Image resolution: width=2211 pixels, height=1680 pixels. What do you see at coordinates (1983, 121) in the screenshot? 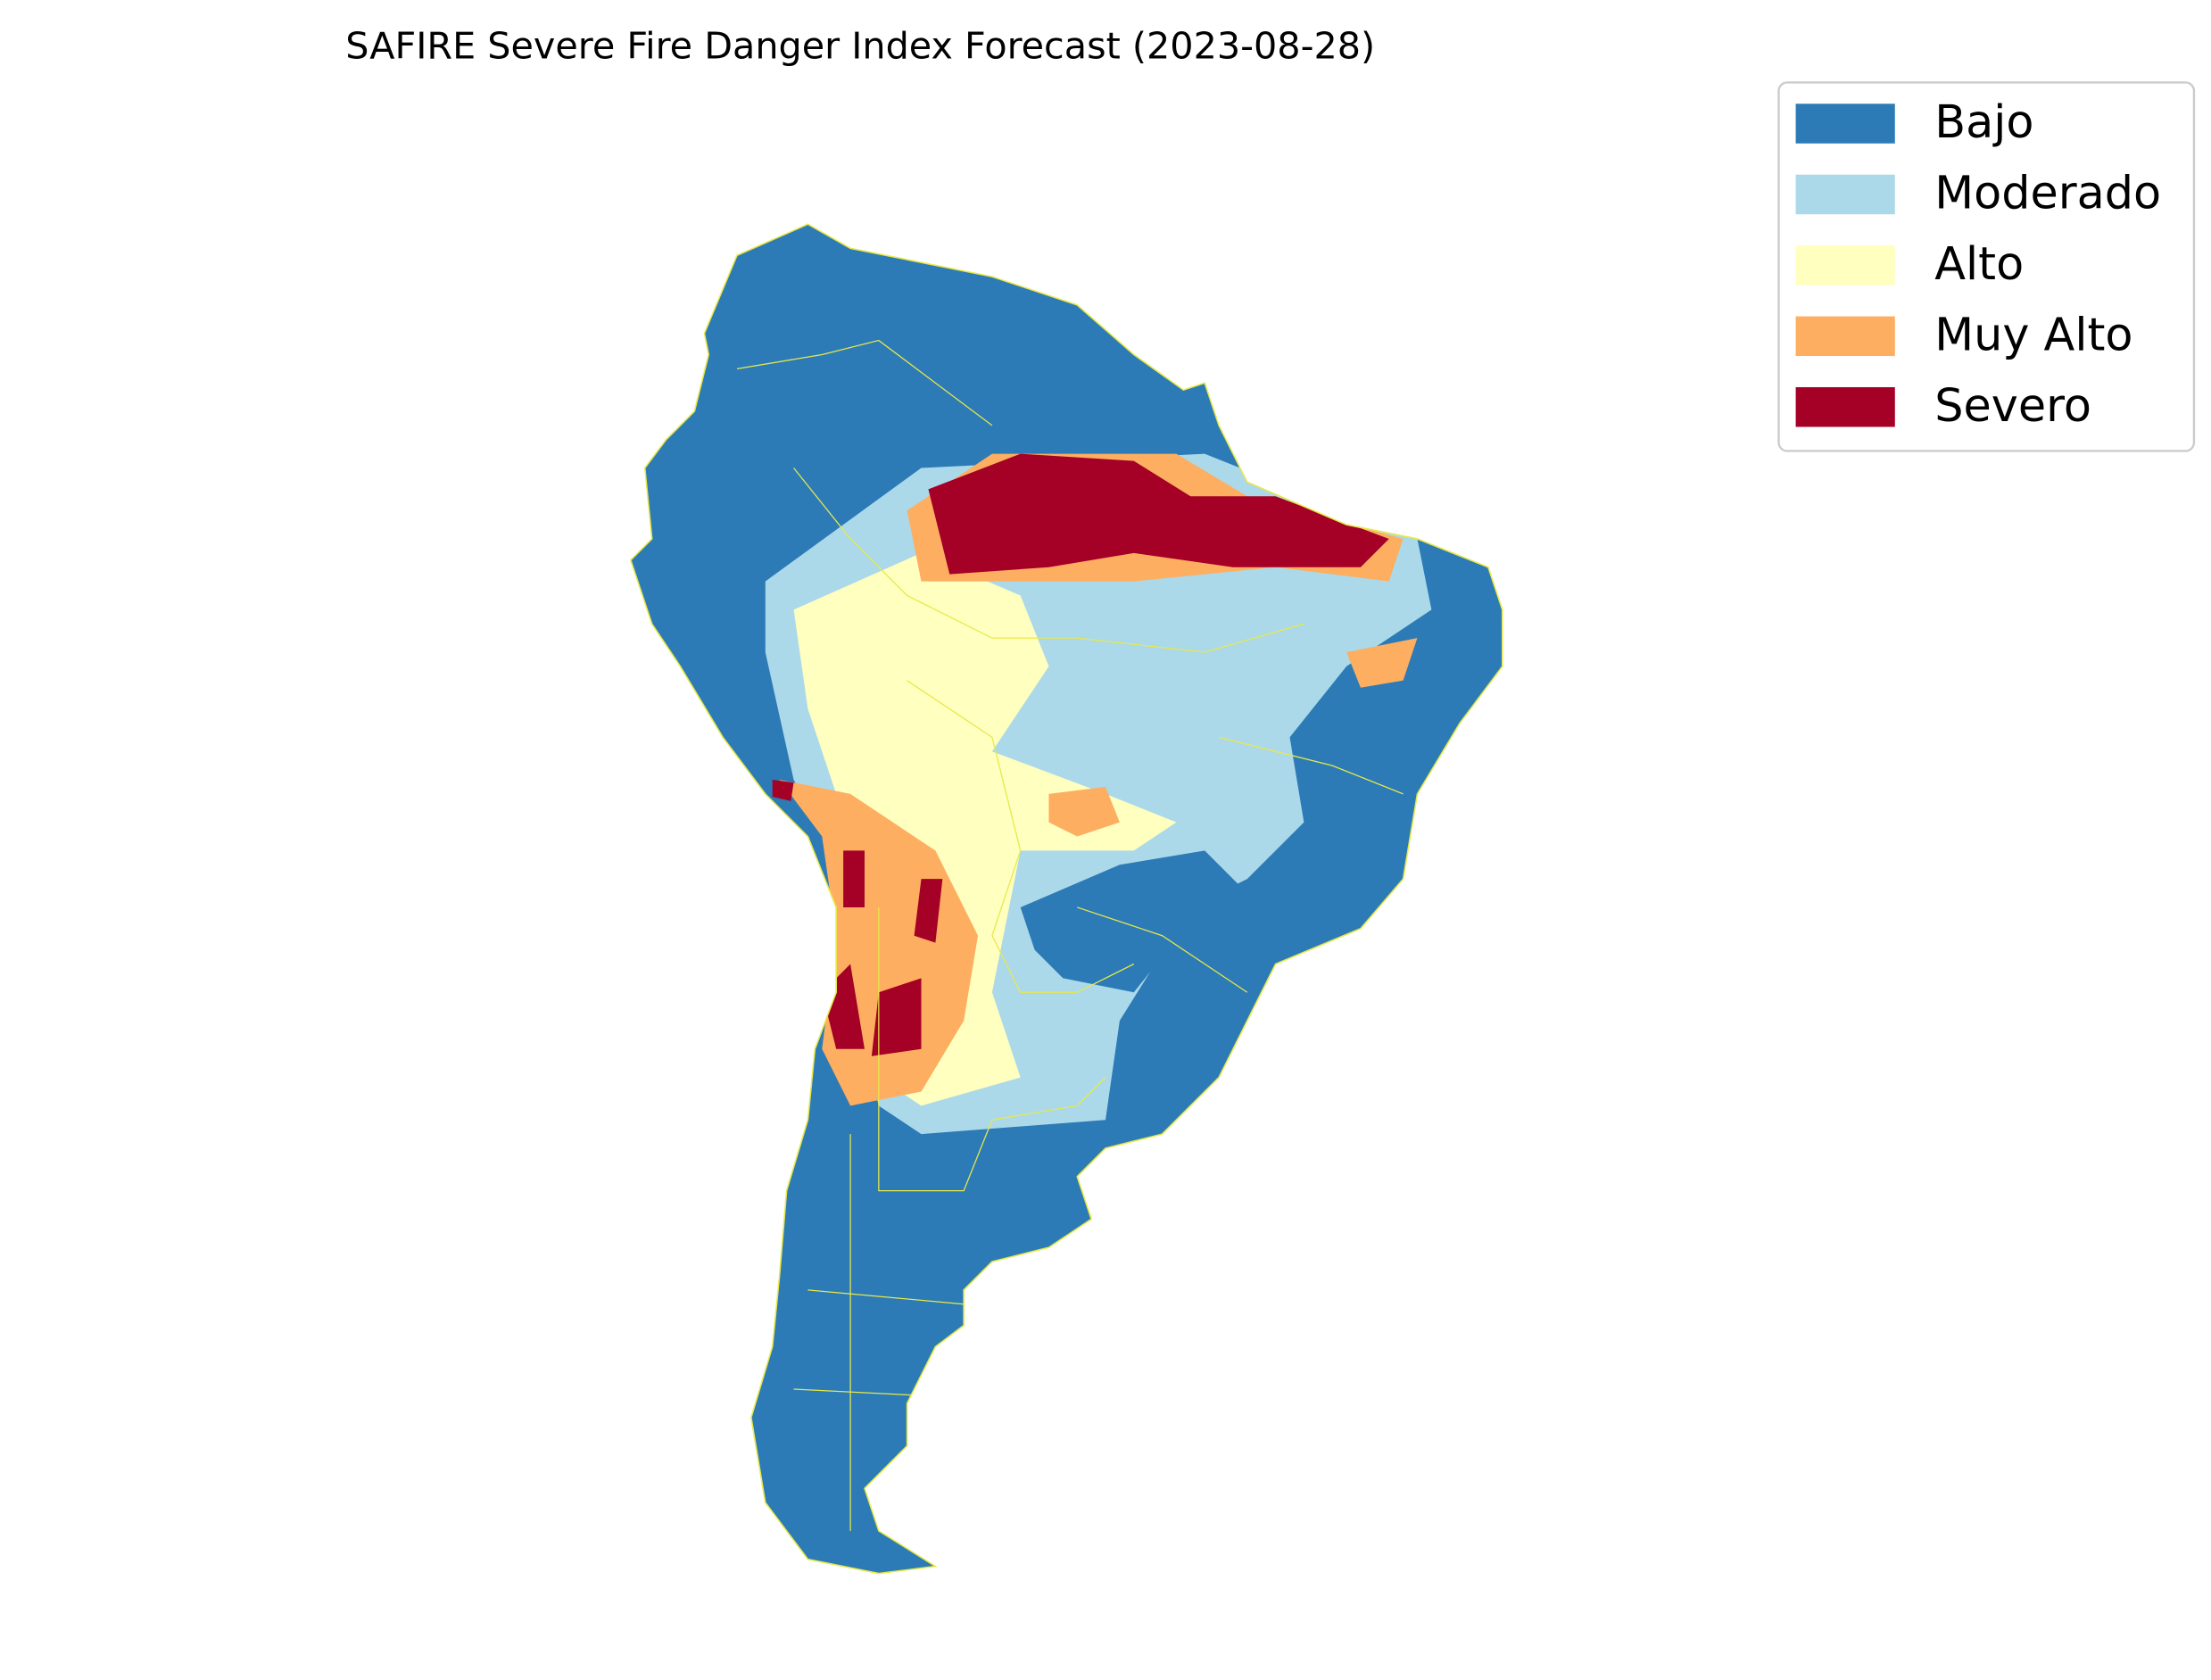
I see `legend-label: Bajo` at bounding box center [1983, 121].